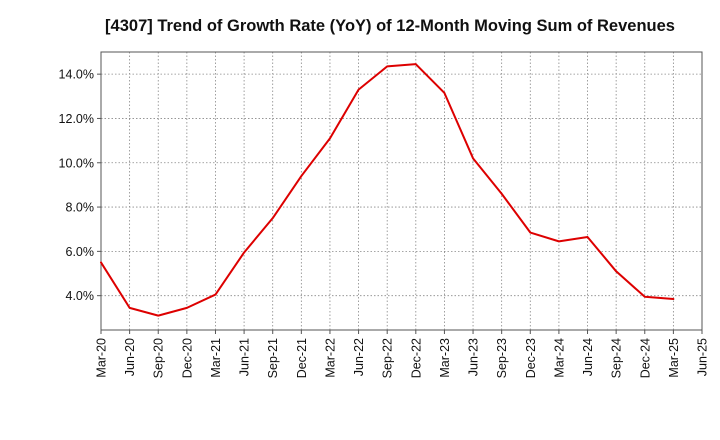 The image size is (720, 440). I want to click on x-tick-label: Mar-21, so click(216, 358).